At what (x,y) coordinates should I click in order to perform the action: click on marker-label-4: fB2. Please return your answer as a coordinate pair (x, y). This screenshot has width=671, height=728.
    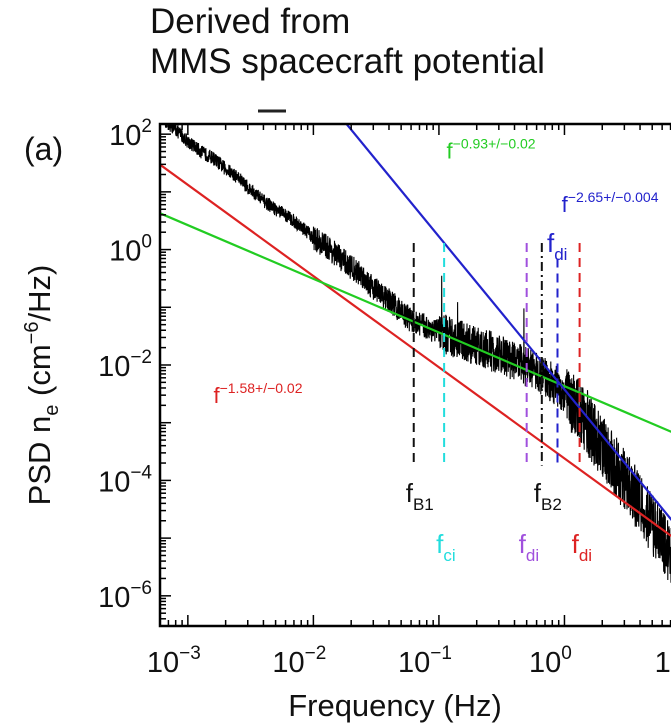
    Looking at the image, I should click on (548, 496).